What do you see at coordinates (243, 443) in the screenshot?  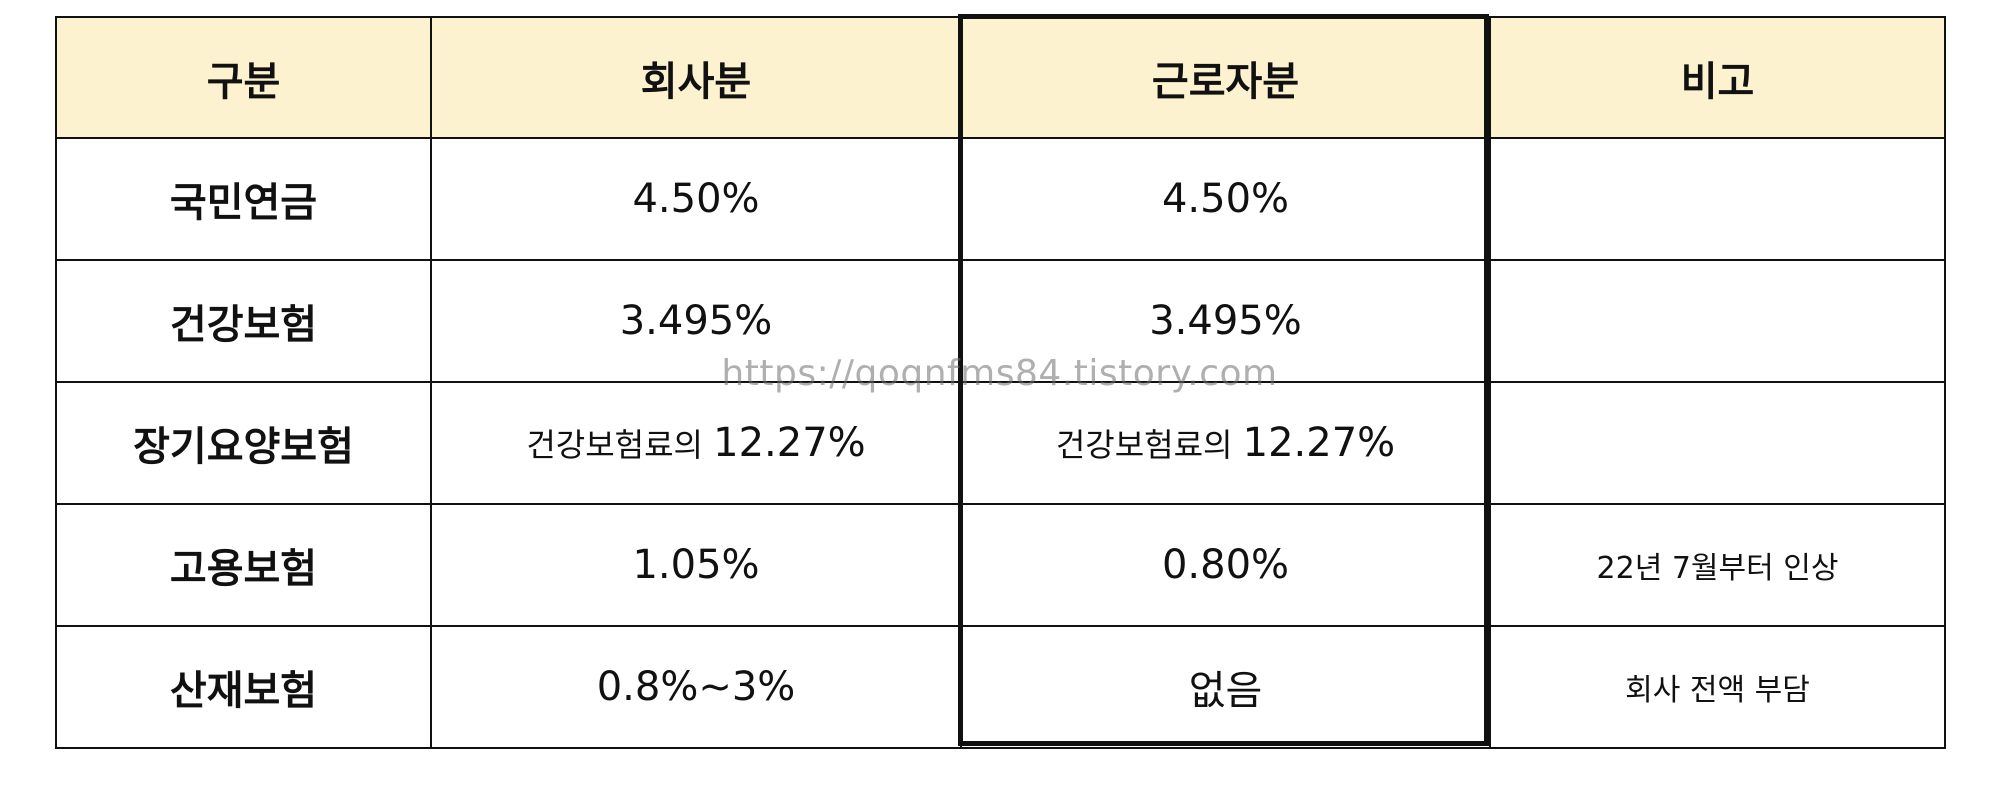 I see `row-label-long-term-care: 장기요양보험` at bounding box center [243, 443].